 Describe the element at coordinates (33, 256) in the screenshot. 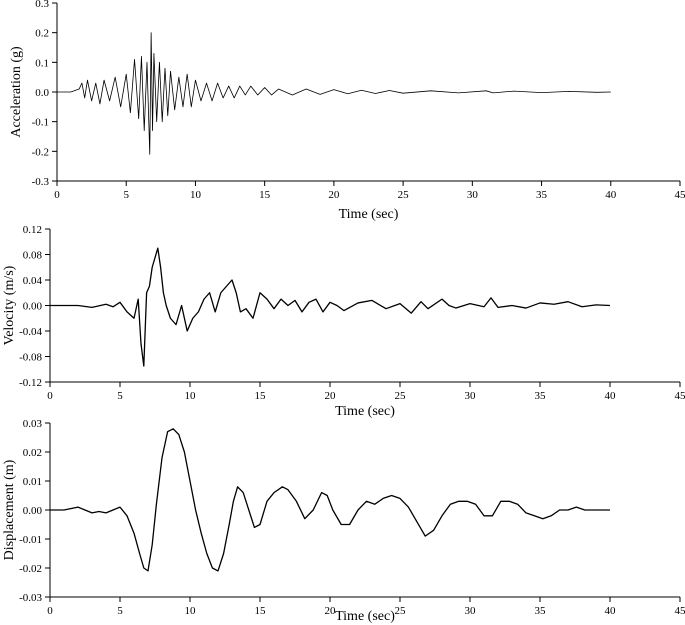

I see `y-tick-label: 0.08` at that location.